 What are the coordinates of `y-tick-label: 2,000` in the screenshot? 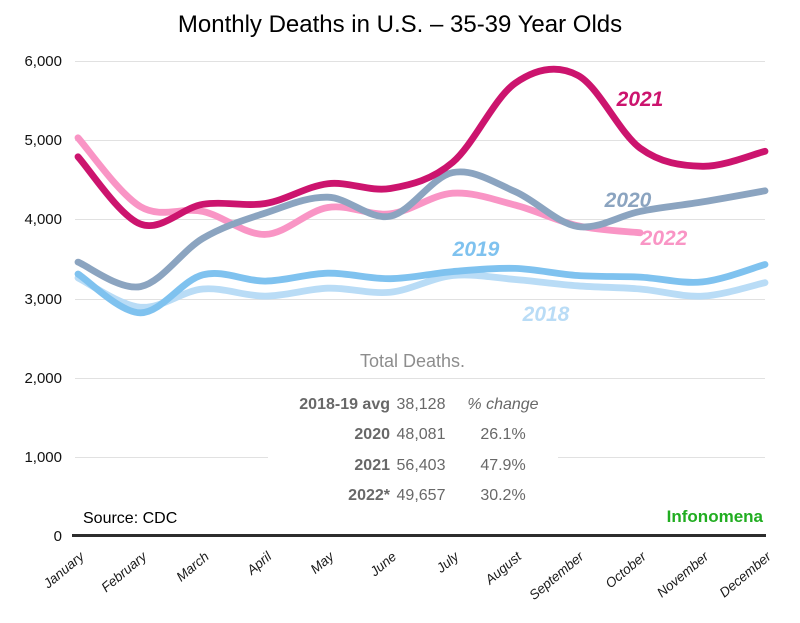 It's located at (43, 378).